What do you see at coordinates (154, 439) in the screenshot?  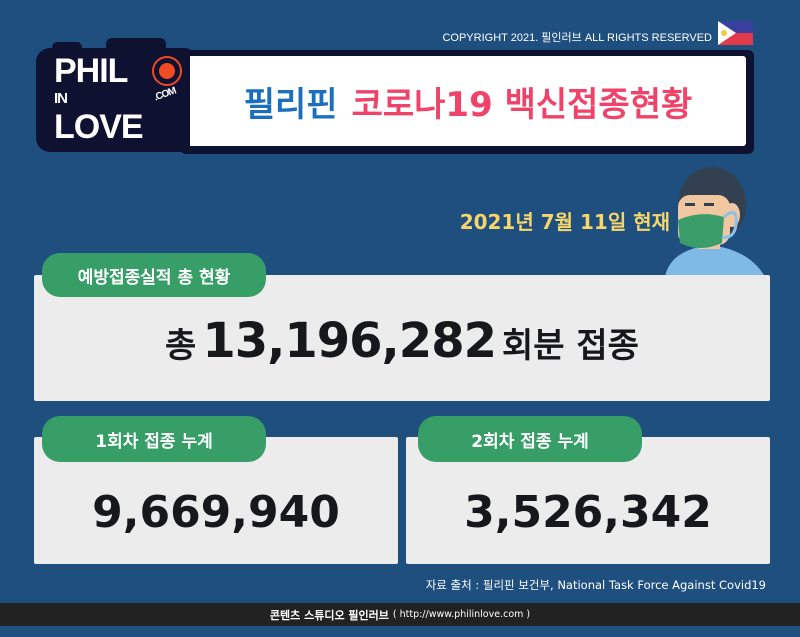 I see `first-dose-label-badge: 1회차 접종 누계` at bounding box center [154, 439].